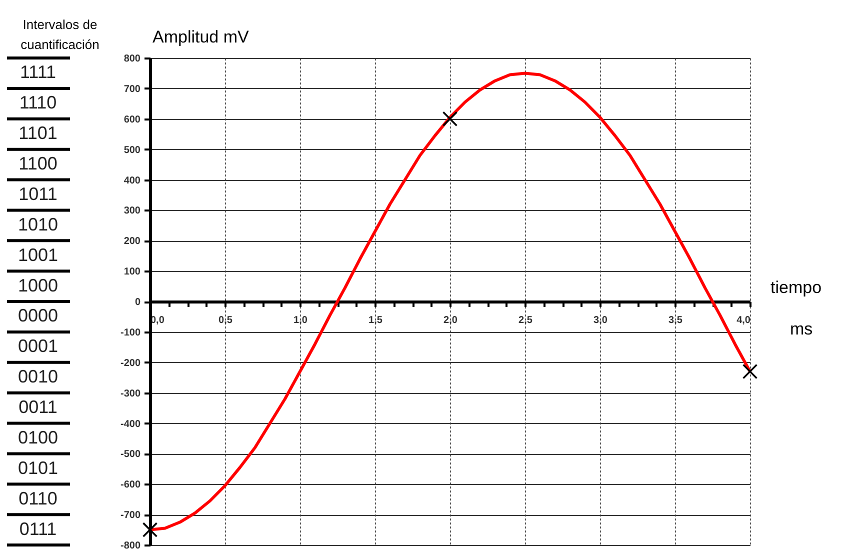  I want to click on text: Intervalos de cuantificación, so click(60, 34).